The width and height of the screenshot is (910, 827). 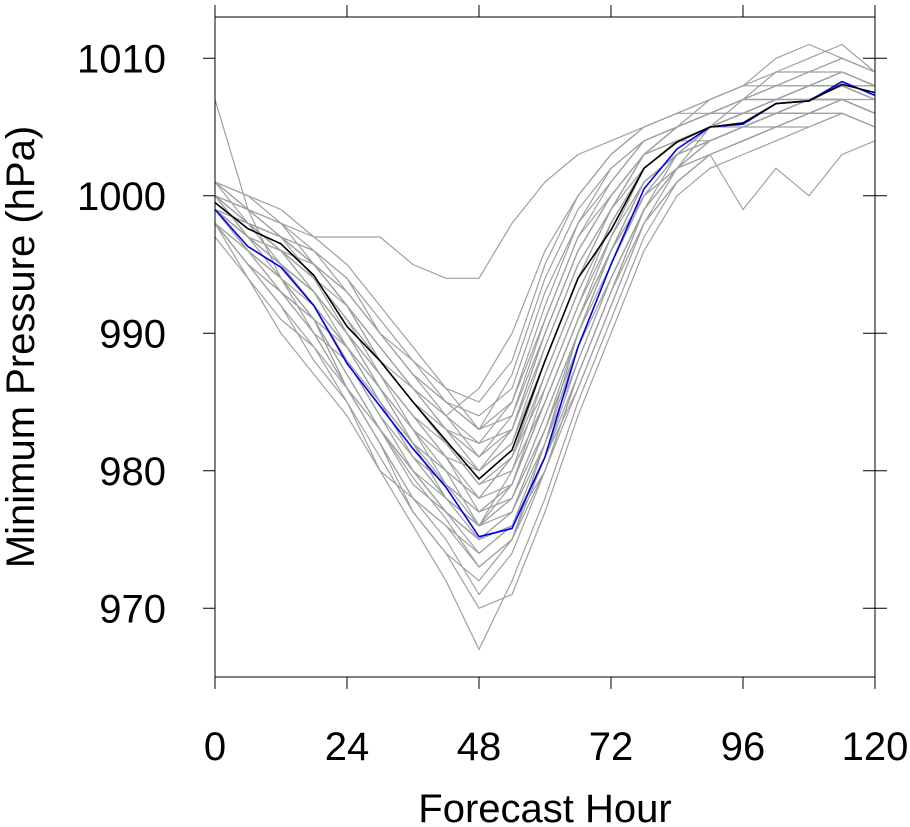 I want to click on y-tick-label: 1000, so click(x=121, y=197).